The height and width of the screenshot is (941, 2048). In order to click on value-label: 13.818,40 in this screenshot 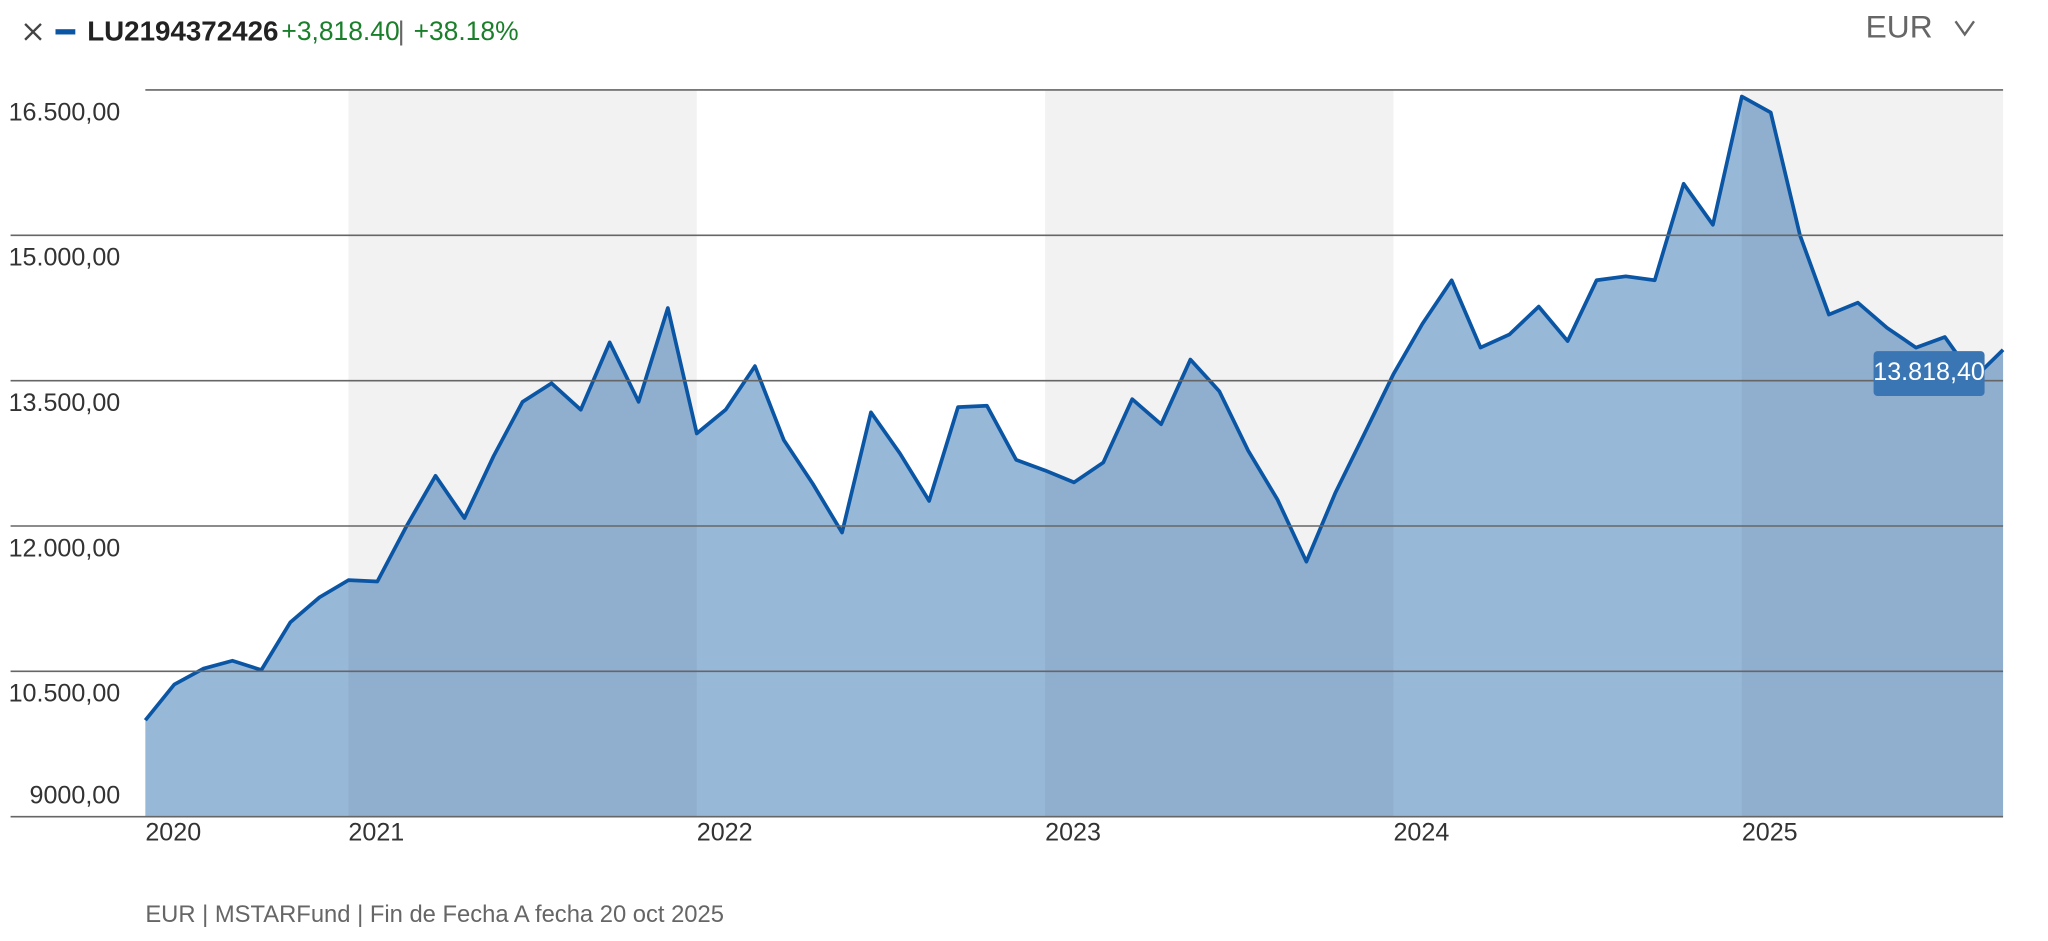, I will do `click(1929, 372)`.